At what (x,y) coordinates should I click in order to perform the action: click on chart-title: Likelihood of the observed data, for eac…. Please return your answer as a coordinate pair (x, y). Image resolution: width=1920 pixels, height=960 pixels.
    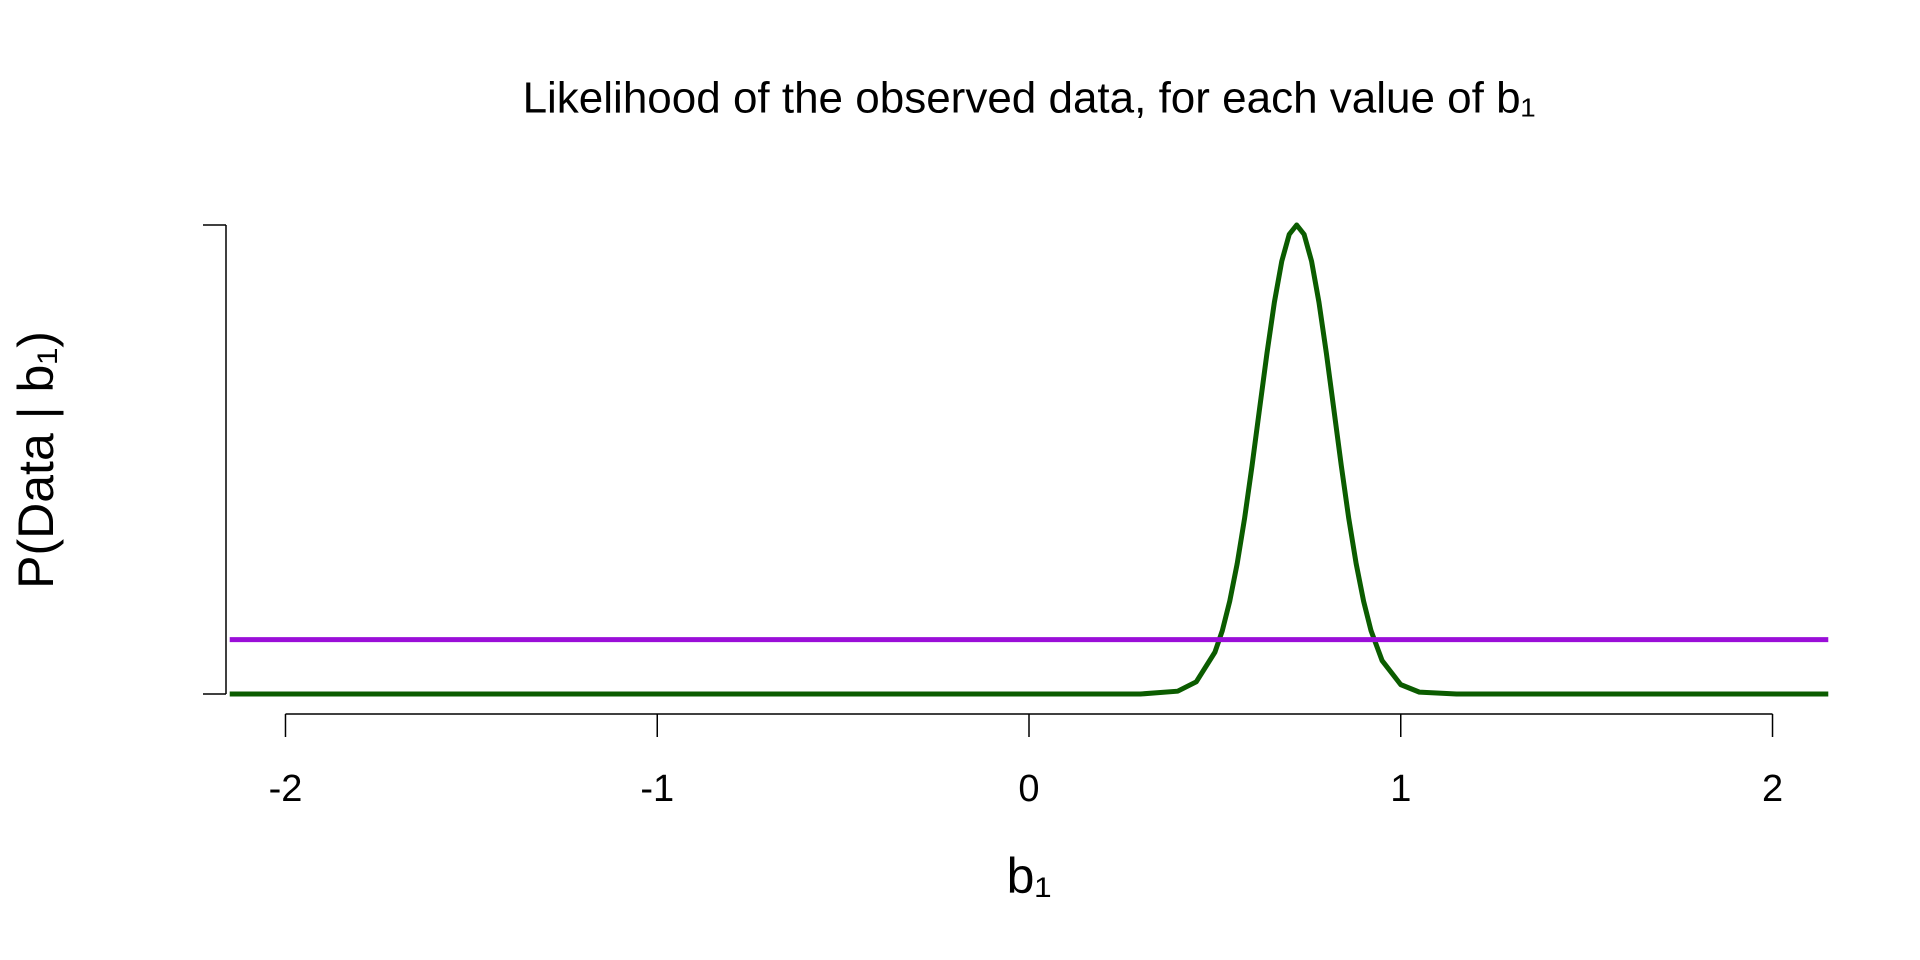
    Looking at the image, I should click on (1029, 98).